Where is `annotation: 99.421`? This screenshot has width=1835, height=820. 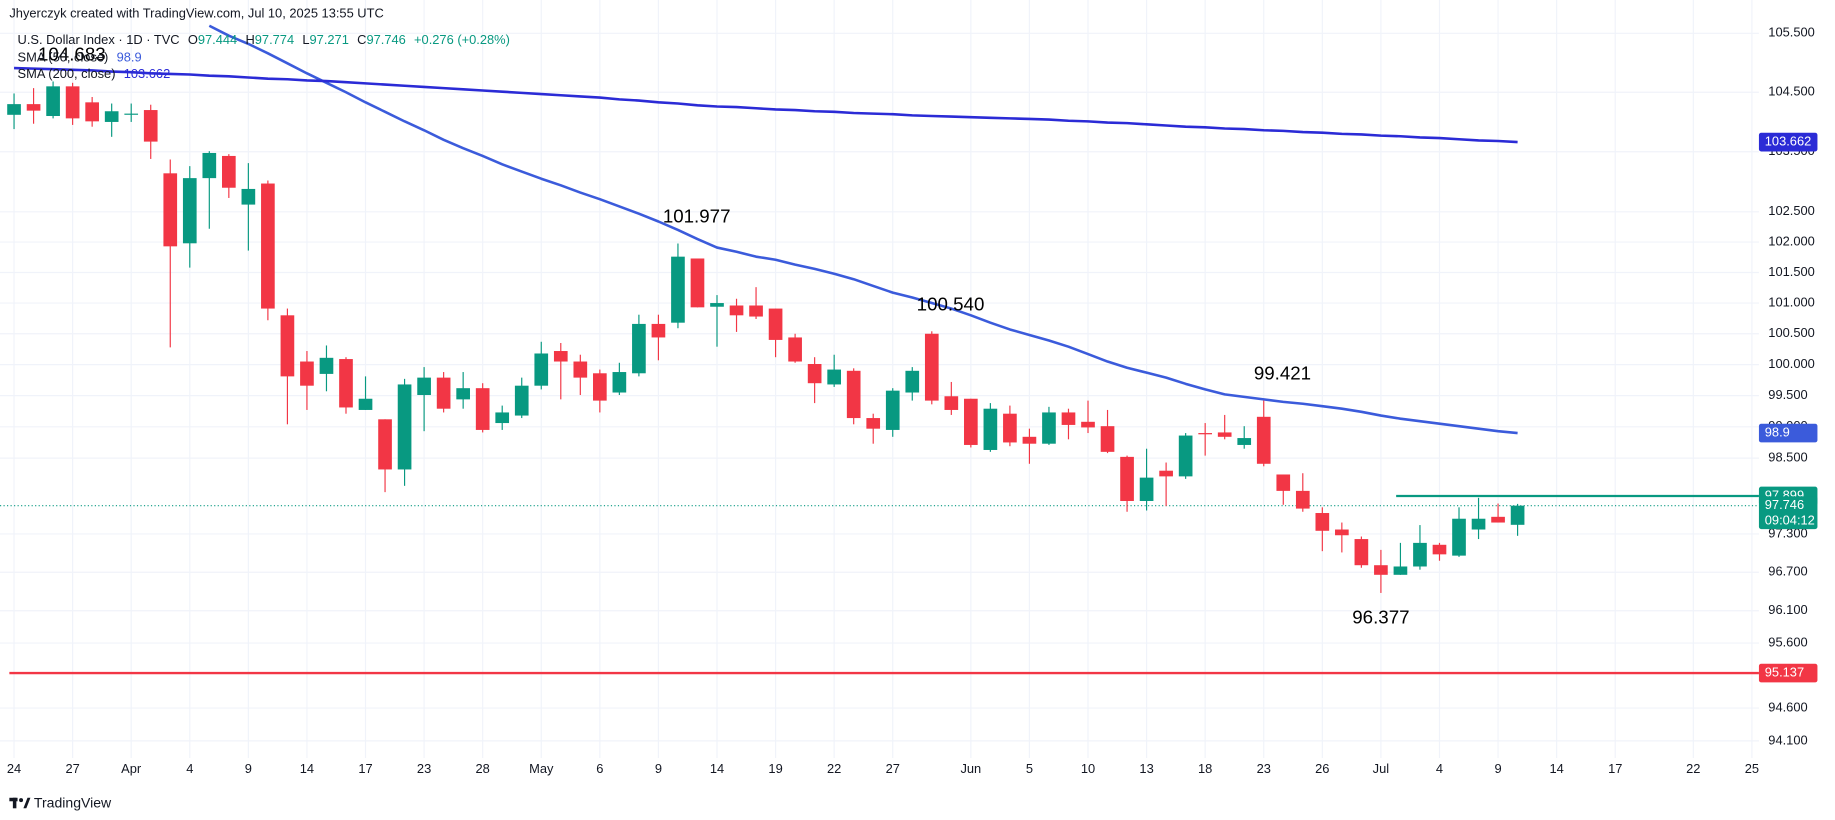 annotation: 99.421 is located at coordinates (1282, 373).